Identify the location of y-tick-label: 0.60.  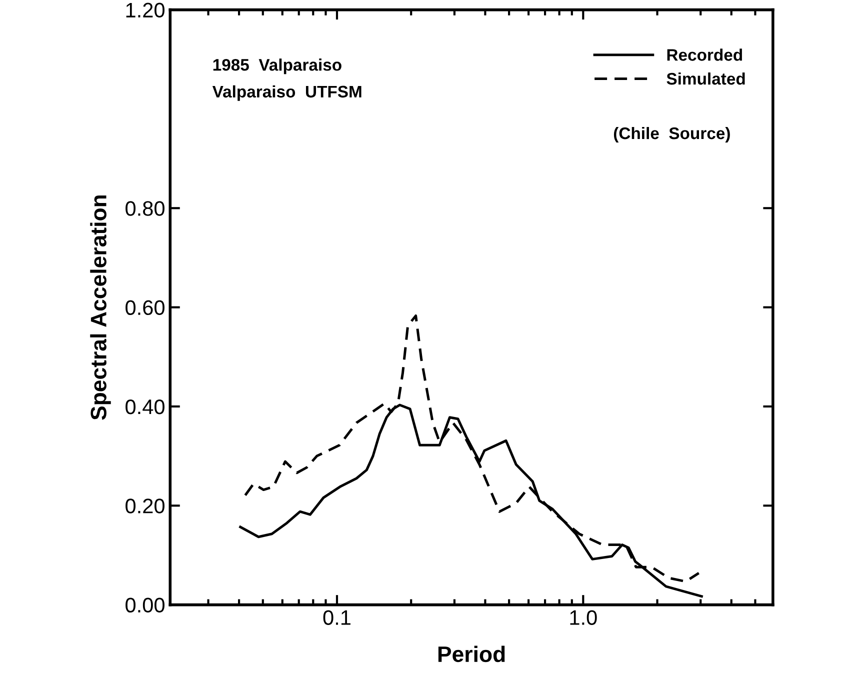
(145, 308).